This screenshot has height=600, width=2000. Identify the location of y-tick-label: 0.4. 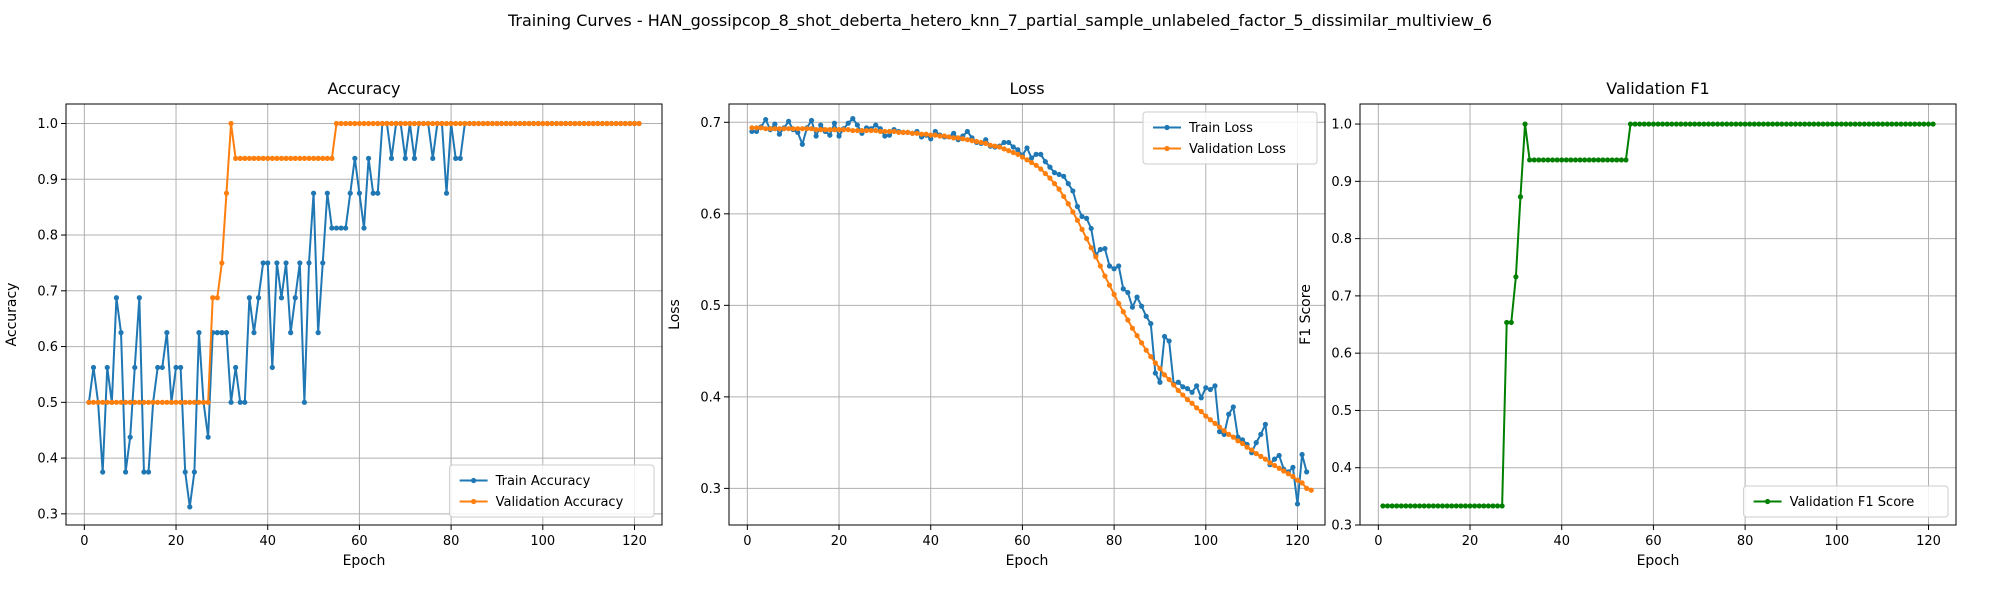
(1341, 468).